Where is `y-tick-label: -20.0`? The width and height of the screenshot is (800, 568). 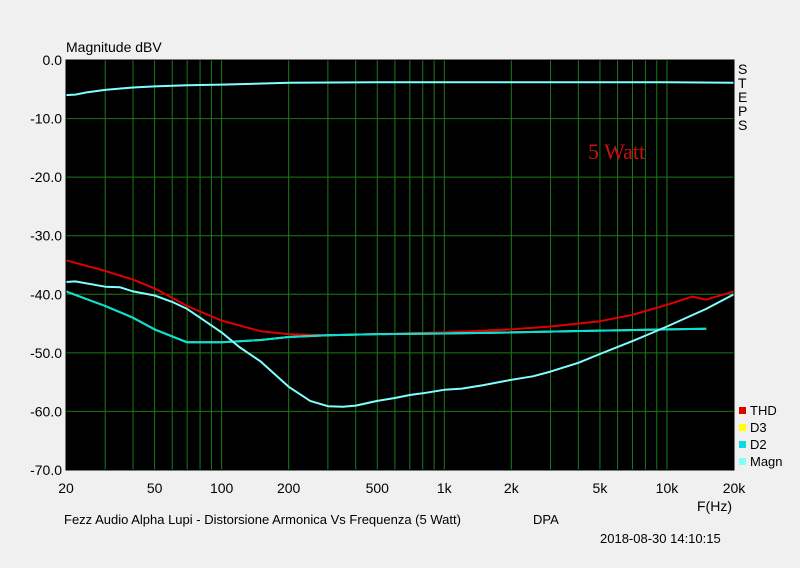 y-tick-label: -20.0 is located at coordinates (46, 177).